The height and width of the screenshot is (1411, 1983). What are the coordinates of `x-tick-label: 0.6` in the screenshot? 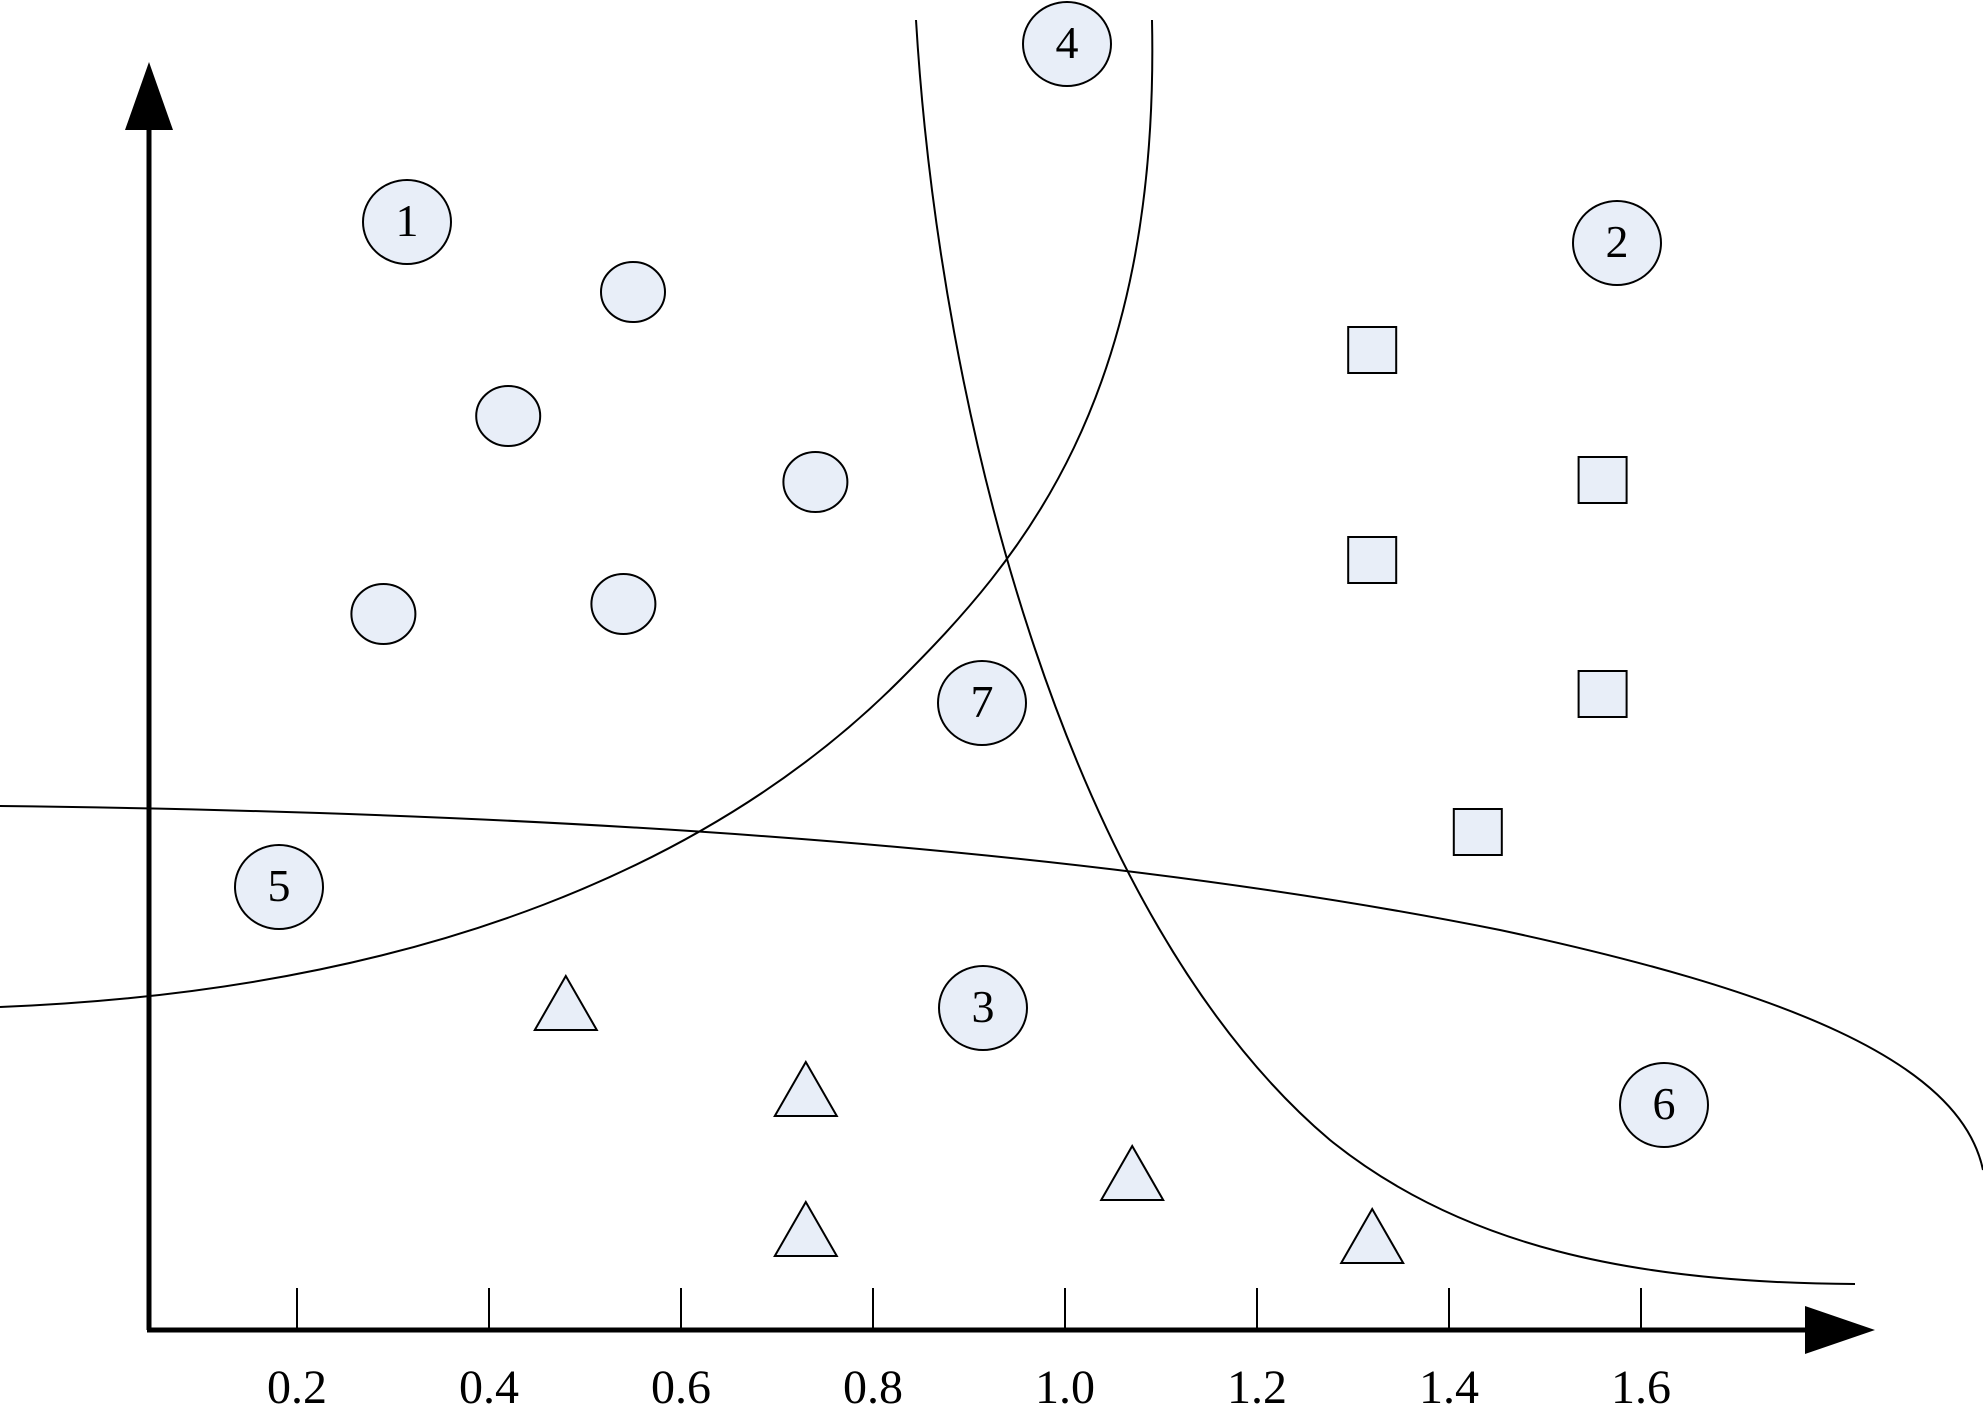 It's located at (681, 1383).